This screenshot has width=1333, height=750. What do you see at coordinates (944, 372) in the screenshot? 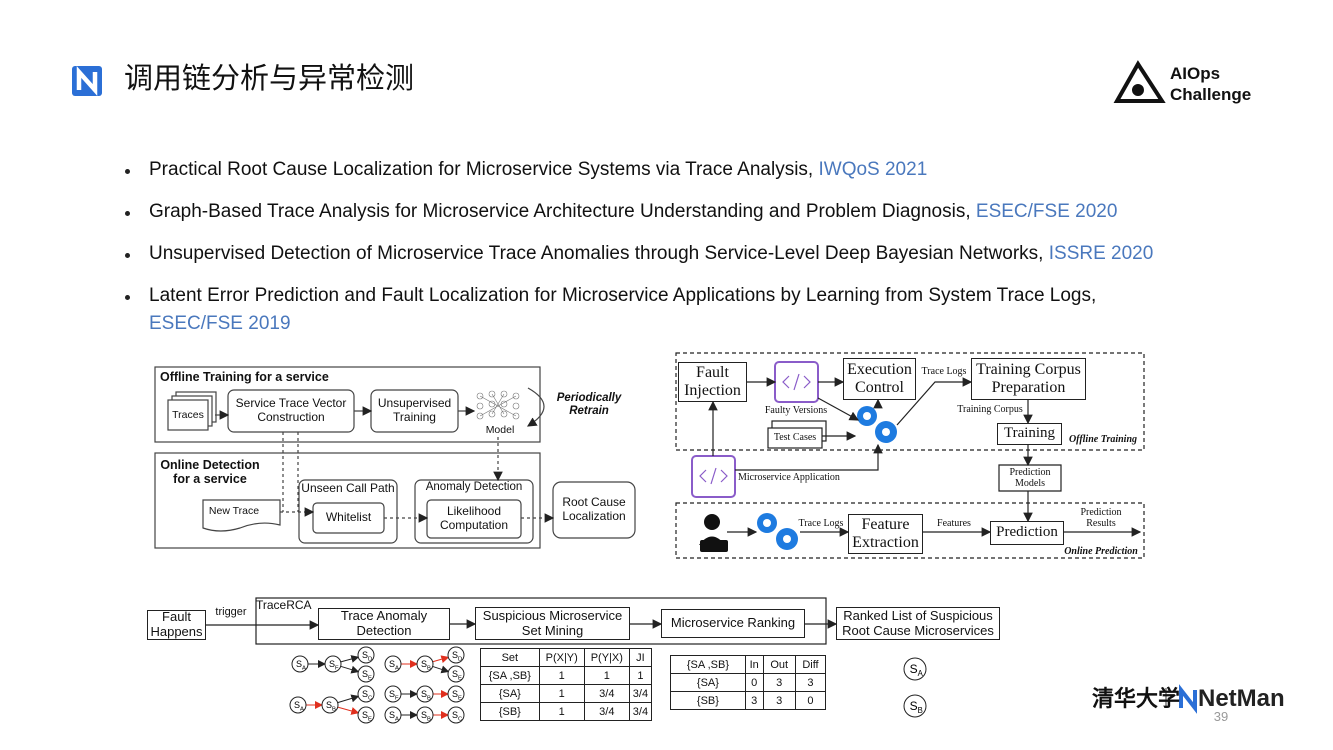
I see `trace-logs-top: Trace Logs` at bounding box center [944, 372].